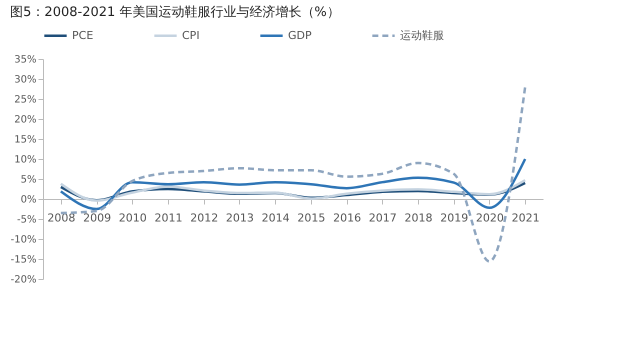 This screenshot has width=623, height=345. I want to click on legend-label: PCE, so click(83, 35).